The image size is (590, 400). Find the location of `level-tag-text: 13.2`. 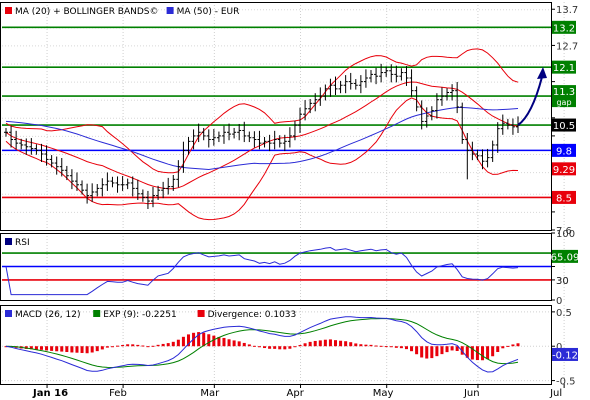

level-tag-text: 13.2 is located at coordinates (564, 28).